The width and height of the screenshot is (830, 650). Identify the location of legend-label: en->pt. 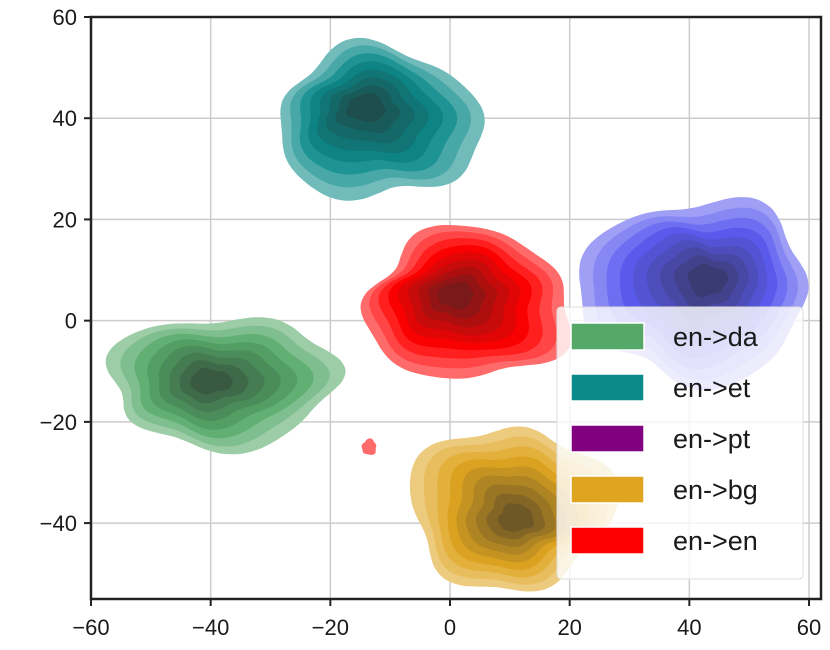
(712, 439).